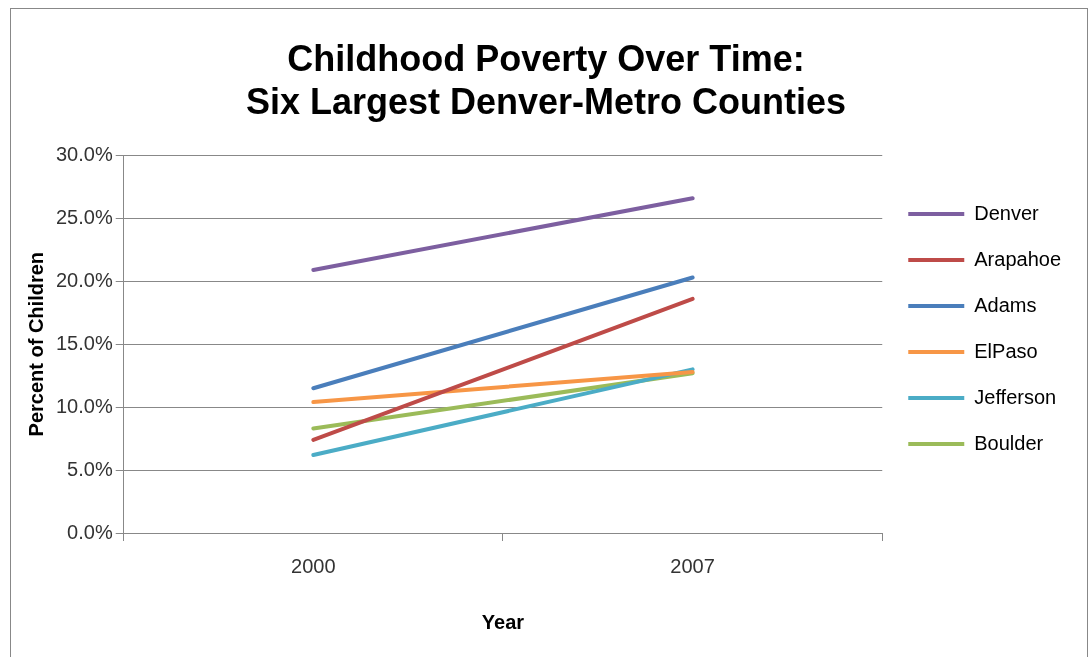 This screenshot has width=1089, height=657. Describe the element at coordinates (84, 216) in the screenshot. I see `y-tick-label: 25.0%` at that location.